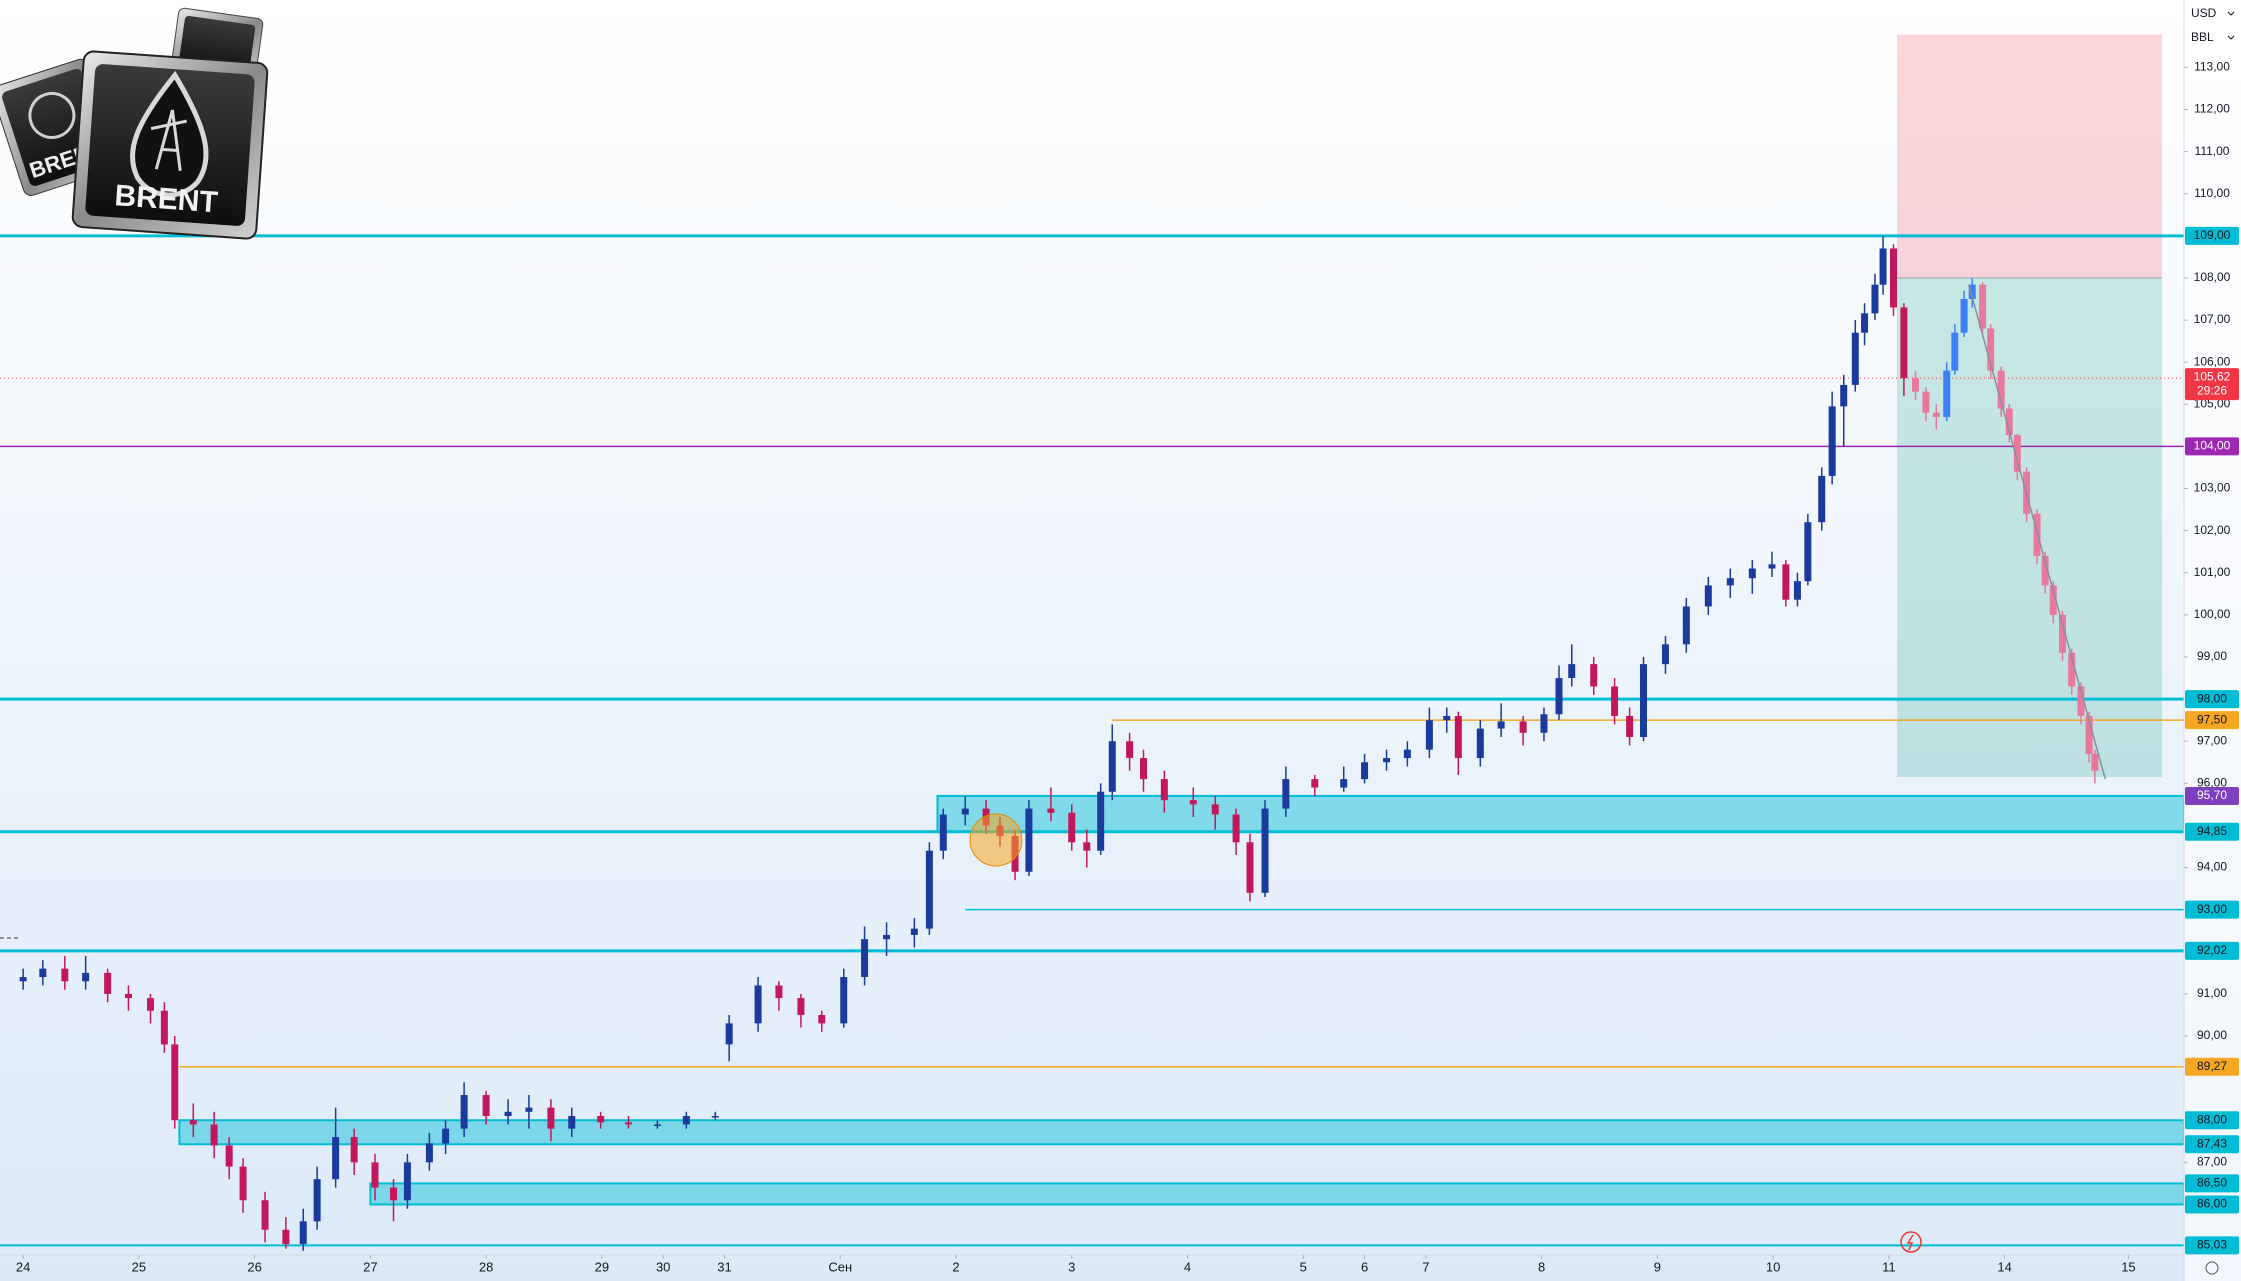 This screenshot has width=2241, height=1281. Describe the element at coordinates (2212, 1162) in the screenshot. I see `y-tick-label: 87,00` at that location.